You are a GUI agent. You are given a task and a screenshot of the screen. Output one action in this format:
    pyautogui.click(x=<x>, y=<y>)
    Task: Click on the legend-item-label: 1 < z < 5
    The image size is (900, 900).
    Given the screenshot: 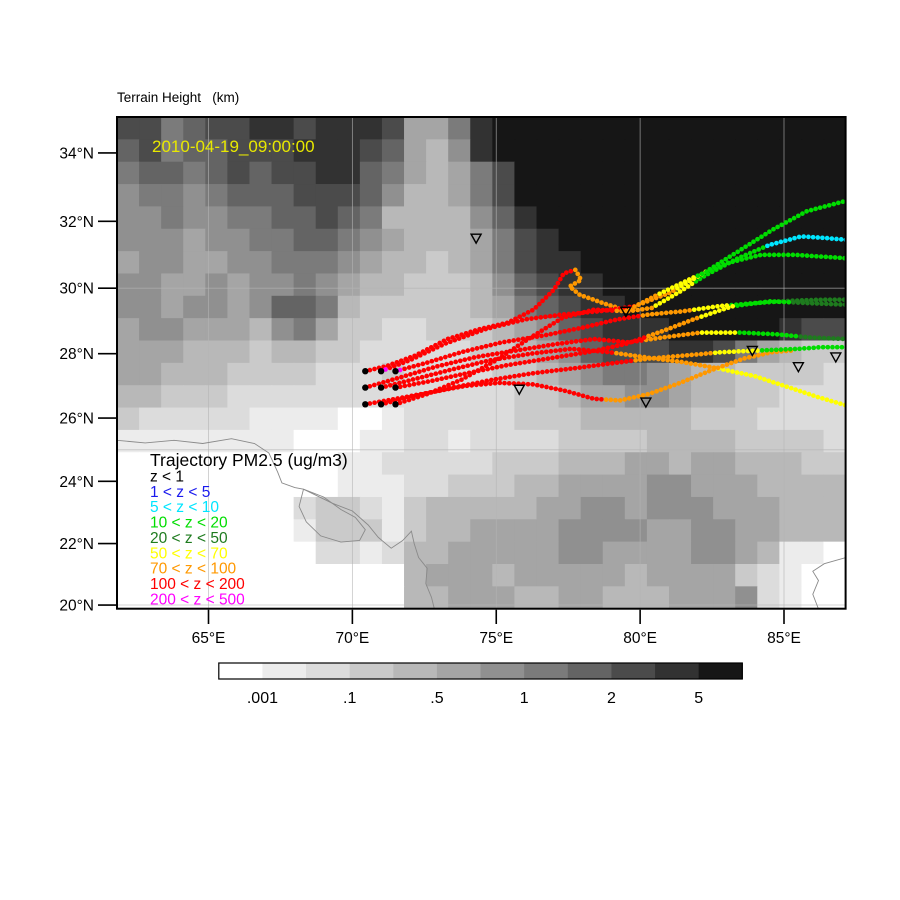 What is the action you would take?
    pyautogui.click(x=180, y=492)
    